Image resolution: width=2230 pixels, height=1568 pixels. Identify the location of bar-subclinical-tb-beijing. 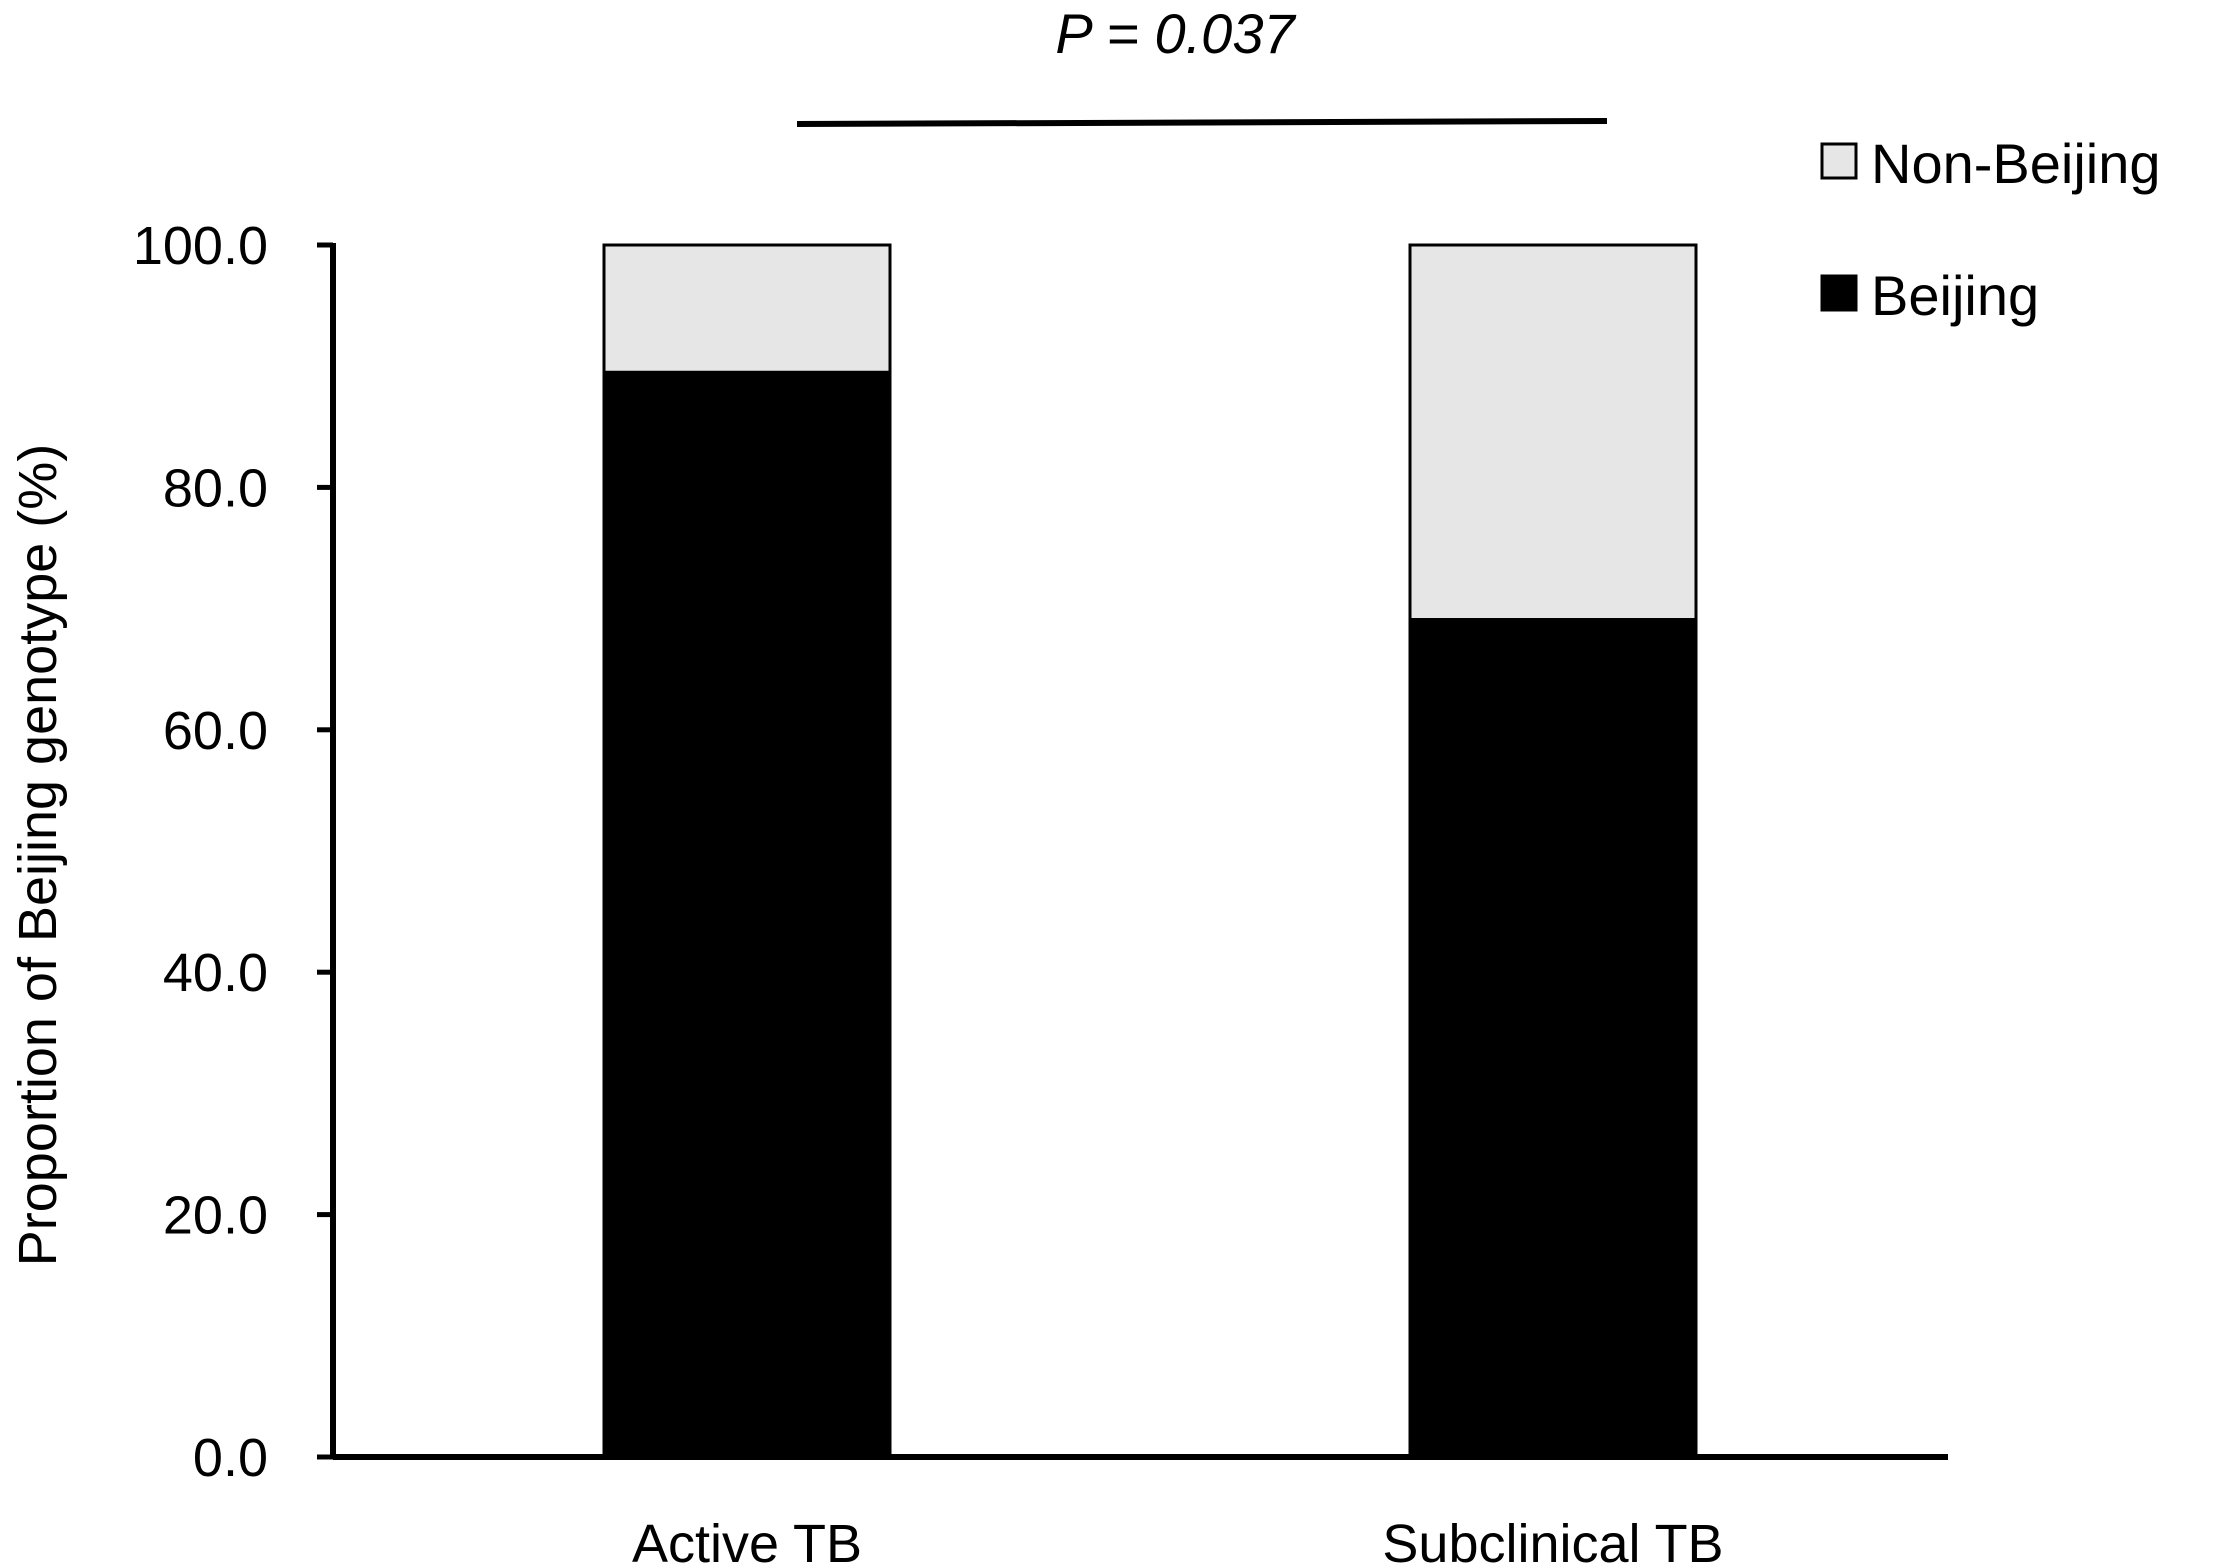
(1553, 1038).